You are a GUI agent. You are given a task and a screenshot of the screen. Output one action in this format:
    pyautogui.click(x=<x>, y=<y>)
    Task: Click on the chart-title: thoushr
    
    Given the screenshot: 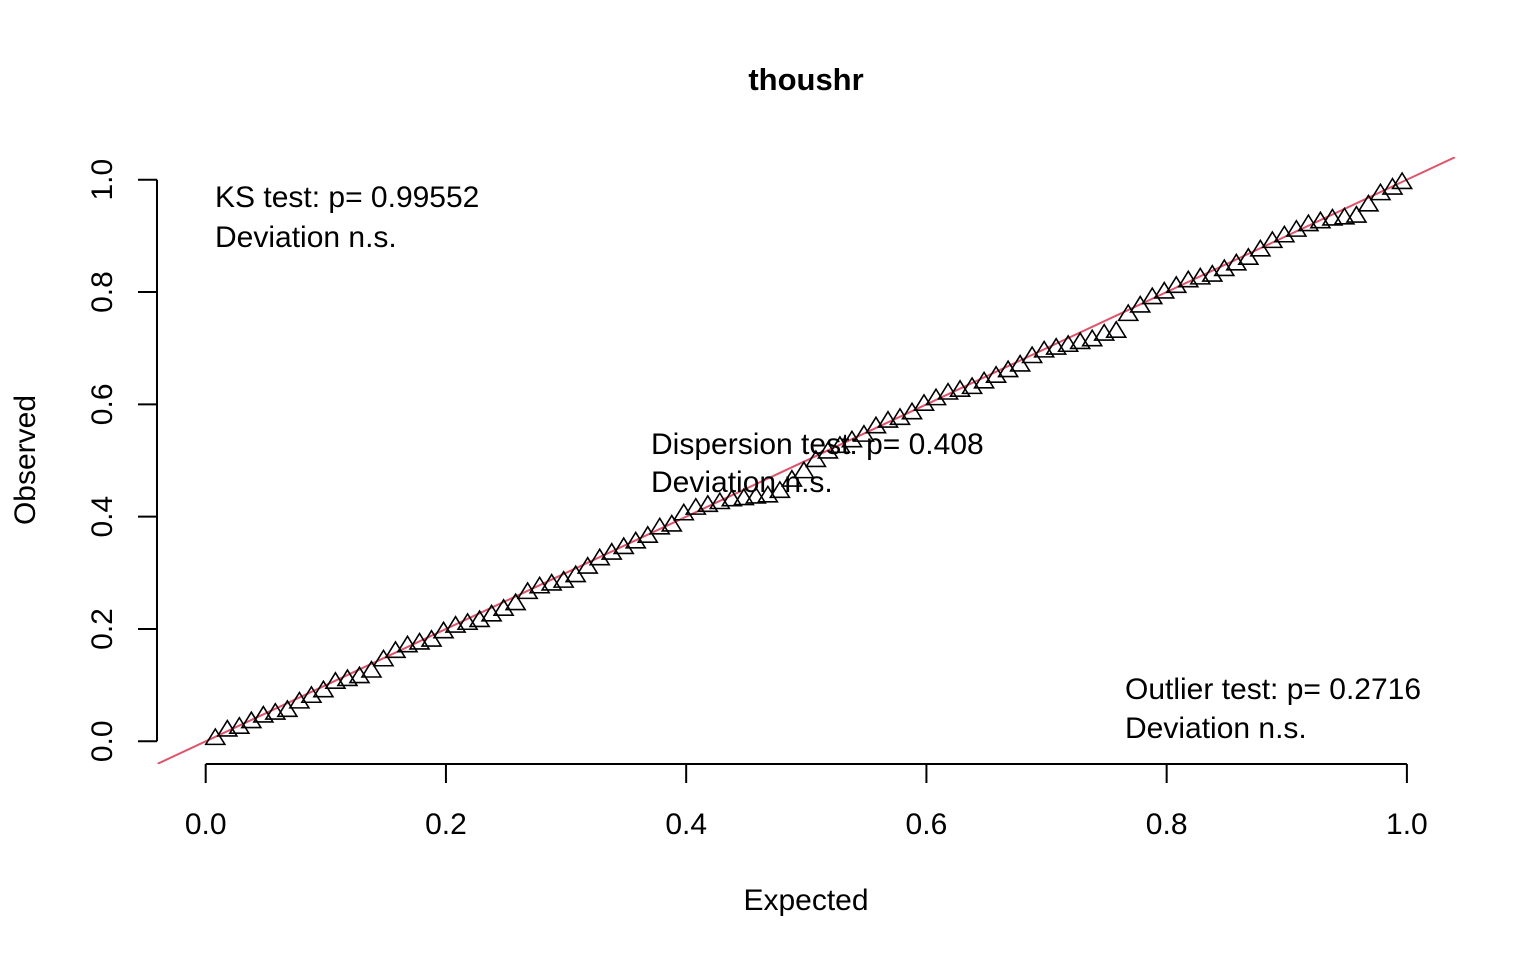 What is the action you would take?
    pyautogui.click(x=805, y=79)
    